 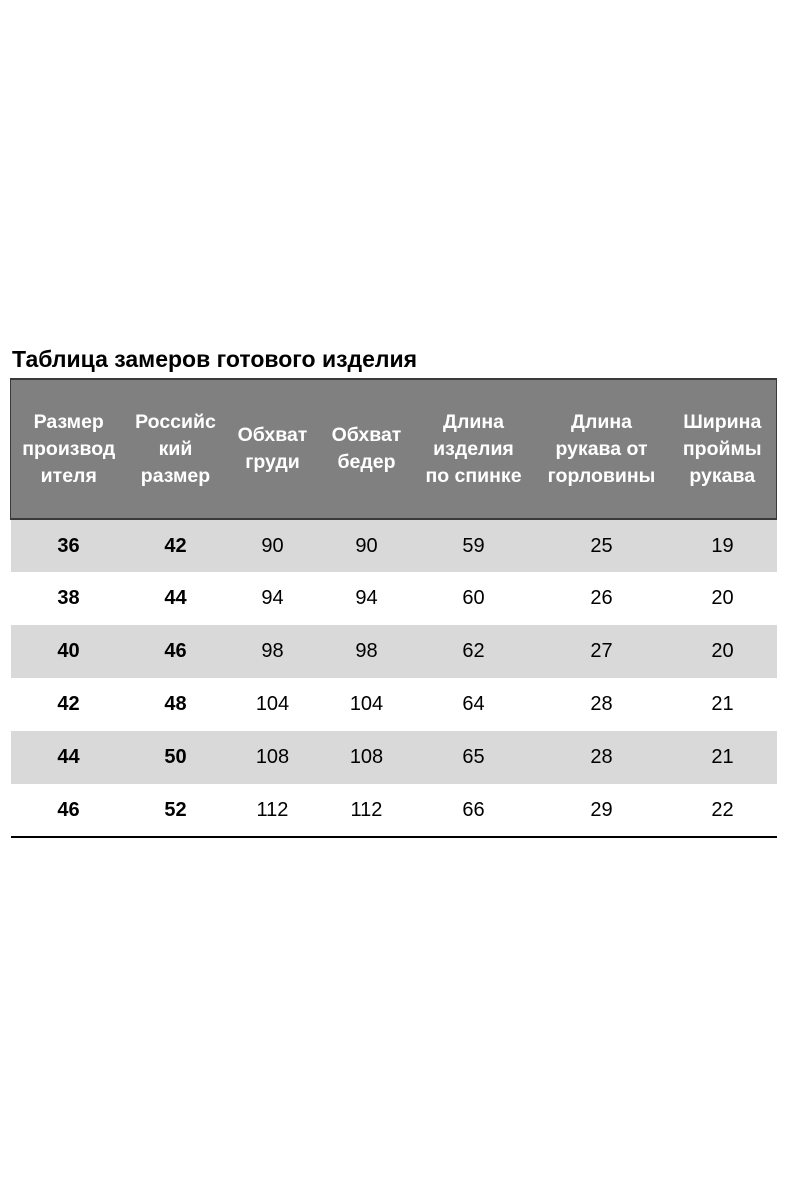 I want to click on header-sleeve-length: Длина рукава от горловины, so click(x=601, y=449).